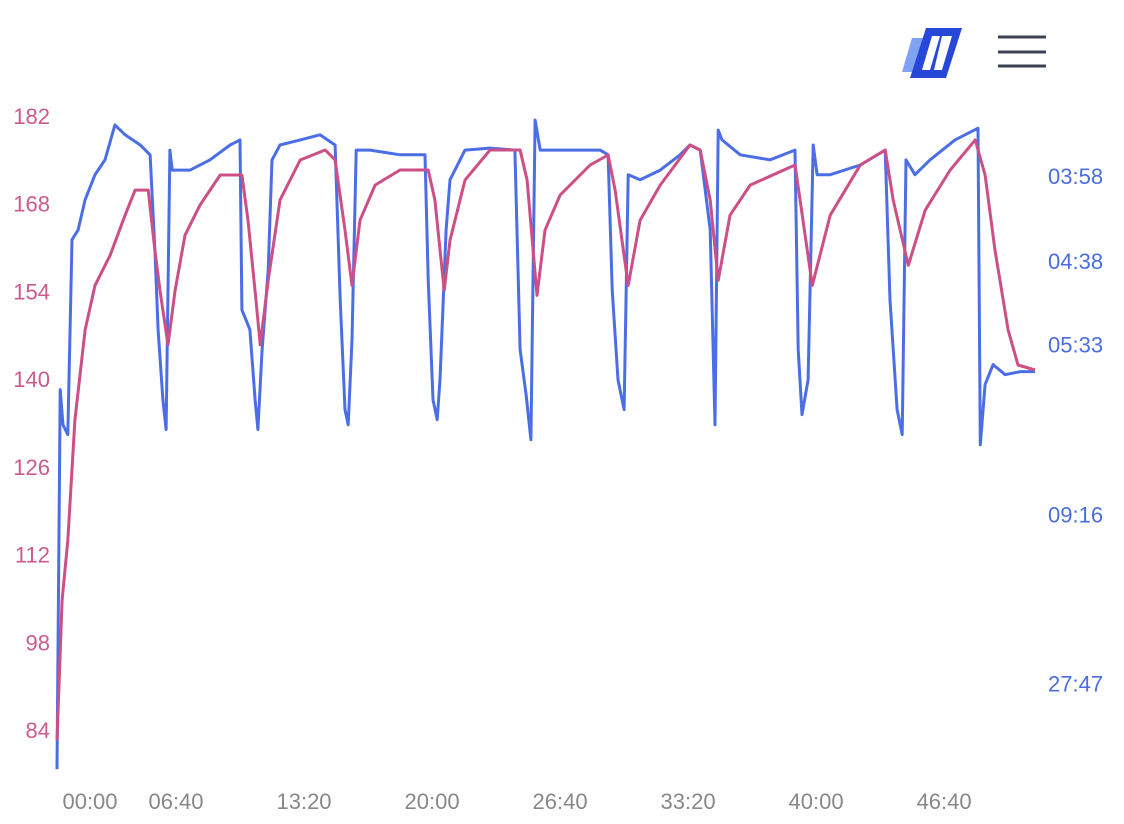  I want to click on y-tick-label: 84, so click(38, 730).